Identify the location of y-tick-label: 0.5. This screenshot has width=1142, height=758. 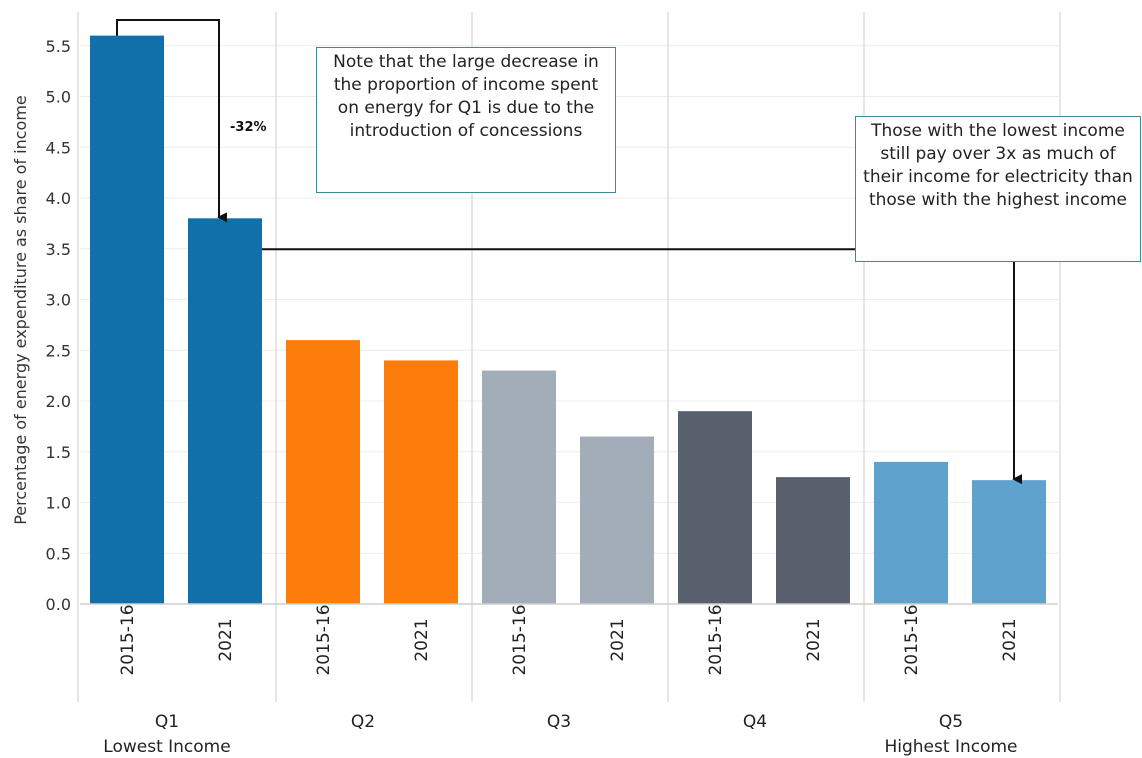
(58, 553).